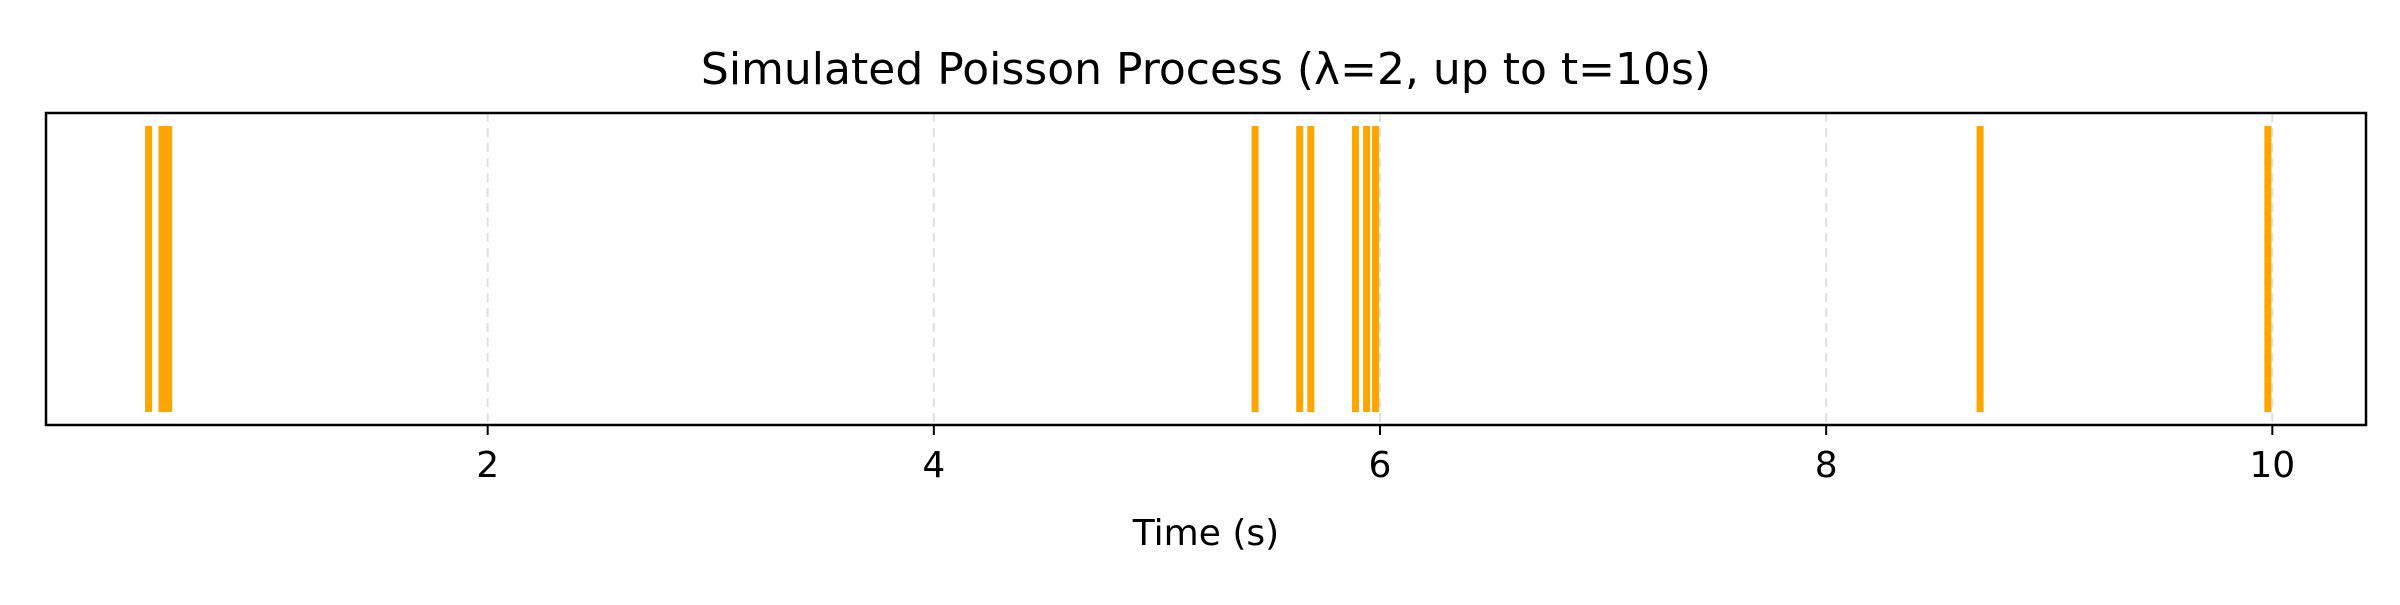 Image resolution: width=2400 pixels, height=605 pixels. Describe the element at coordinates (2272, 465) in the screenshot. I see `x-tick-label: 10` at that location.